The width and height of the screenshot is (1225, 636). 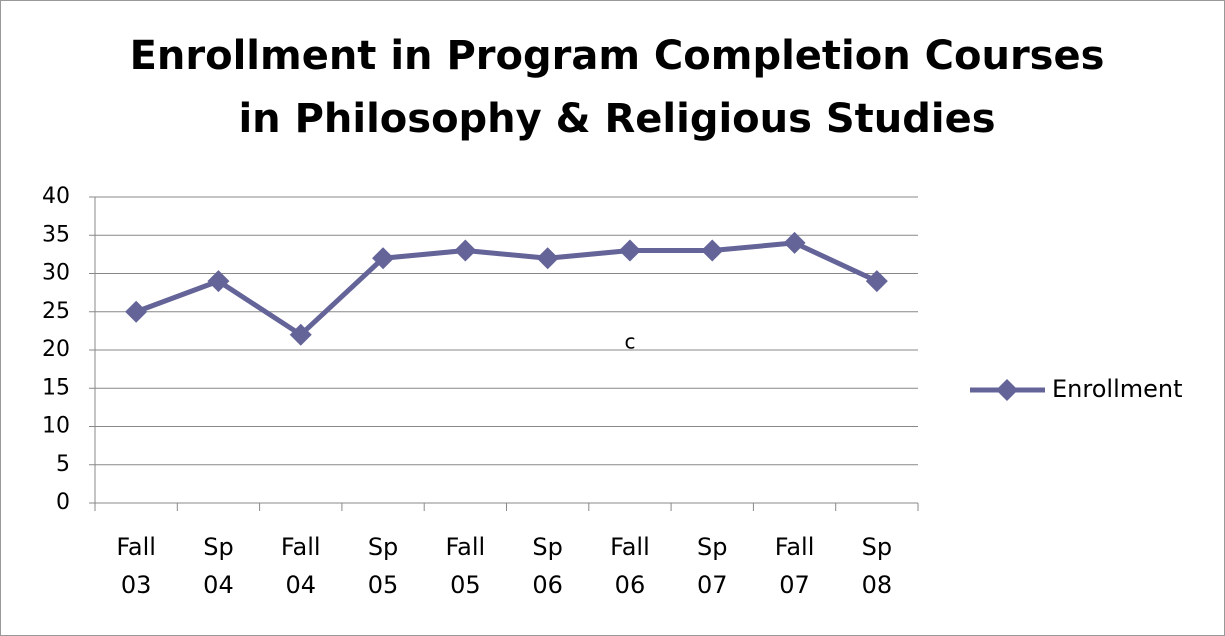 What do you see at coordinates (877, 566) in the screenshot?
I see `x-tick-label: Sp 08` at bounding box center [877, 566].